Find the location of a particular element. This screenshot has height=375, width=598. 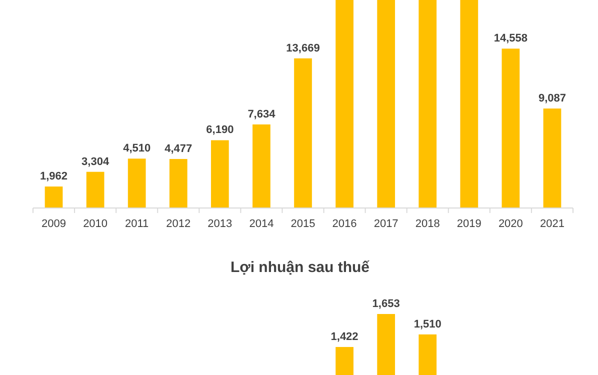

x-tick-label: 2013 is located at coordinates (220, 224).